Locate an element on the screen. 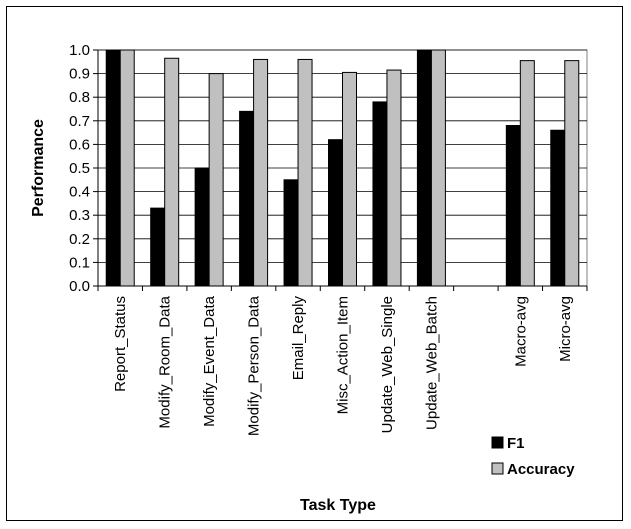 The width and height of the screenshot is (631, 529). x-tick-label: Modify_Room_Data is located at coordinates (165, 361).